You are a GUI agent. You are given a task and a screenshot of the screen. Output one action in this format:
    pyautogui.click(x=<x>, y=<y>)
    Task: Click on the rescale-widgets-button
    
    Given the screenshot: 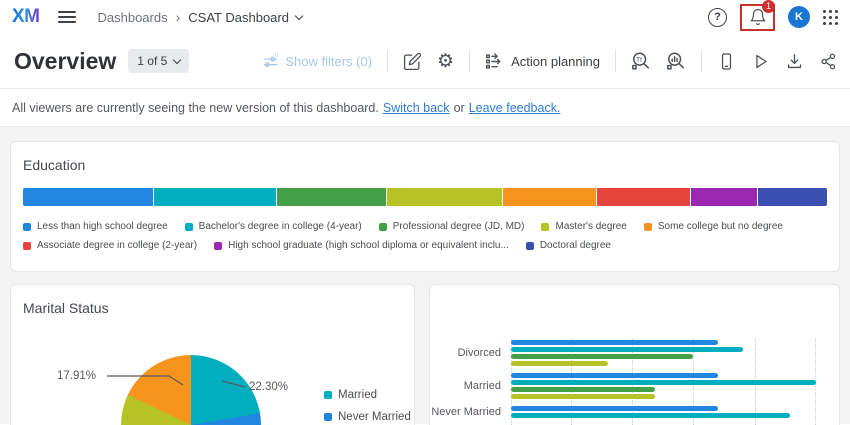 What is the action you would take?
    pyautogui.click(x=676, y=61)
    